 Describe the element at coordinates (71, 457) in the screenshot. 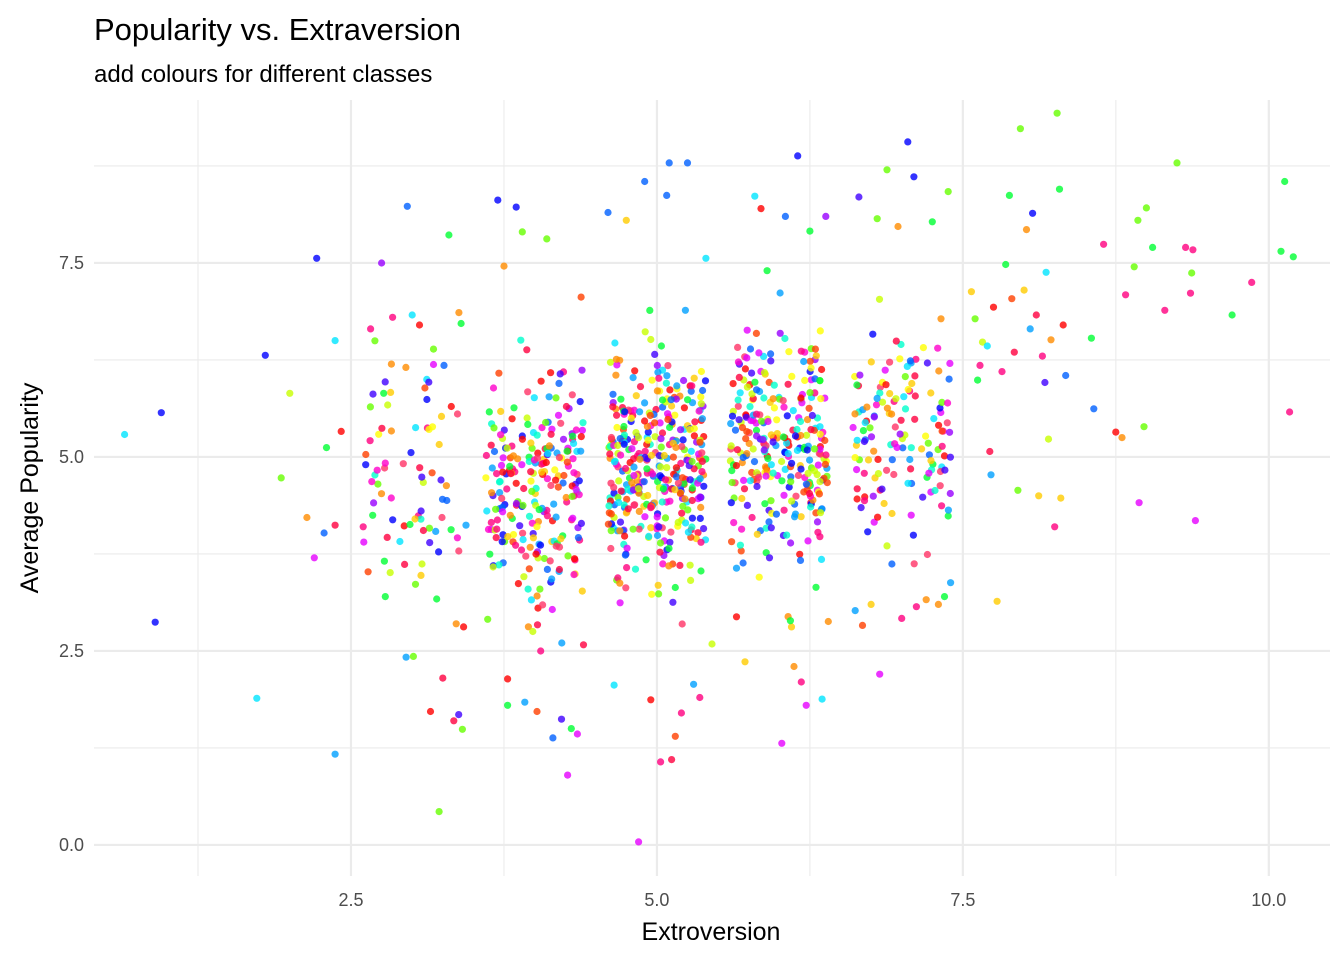

I see `y-tick-label: 5.0` at that location.